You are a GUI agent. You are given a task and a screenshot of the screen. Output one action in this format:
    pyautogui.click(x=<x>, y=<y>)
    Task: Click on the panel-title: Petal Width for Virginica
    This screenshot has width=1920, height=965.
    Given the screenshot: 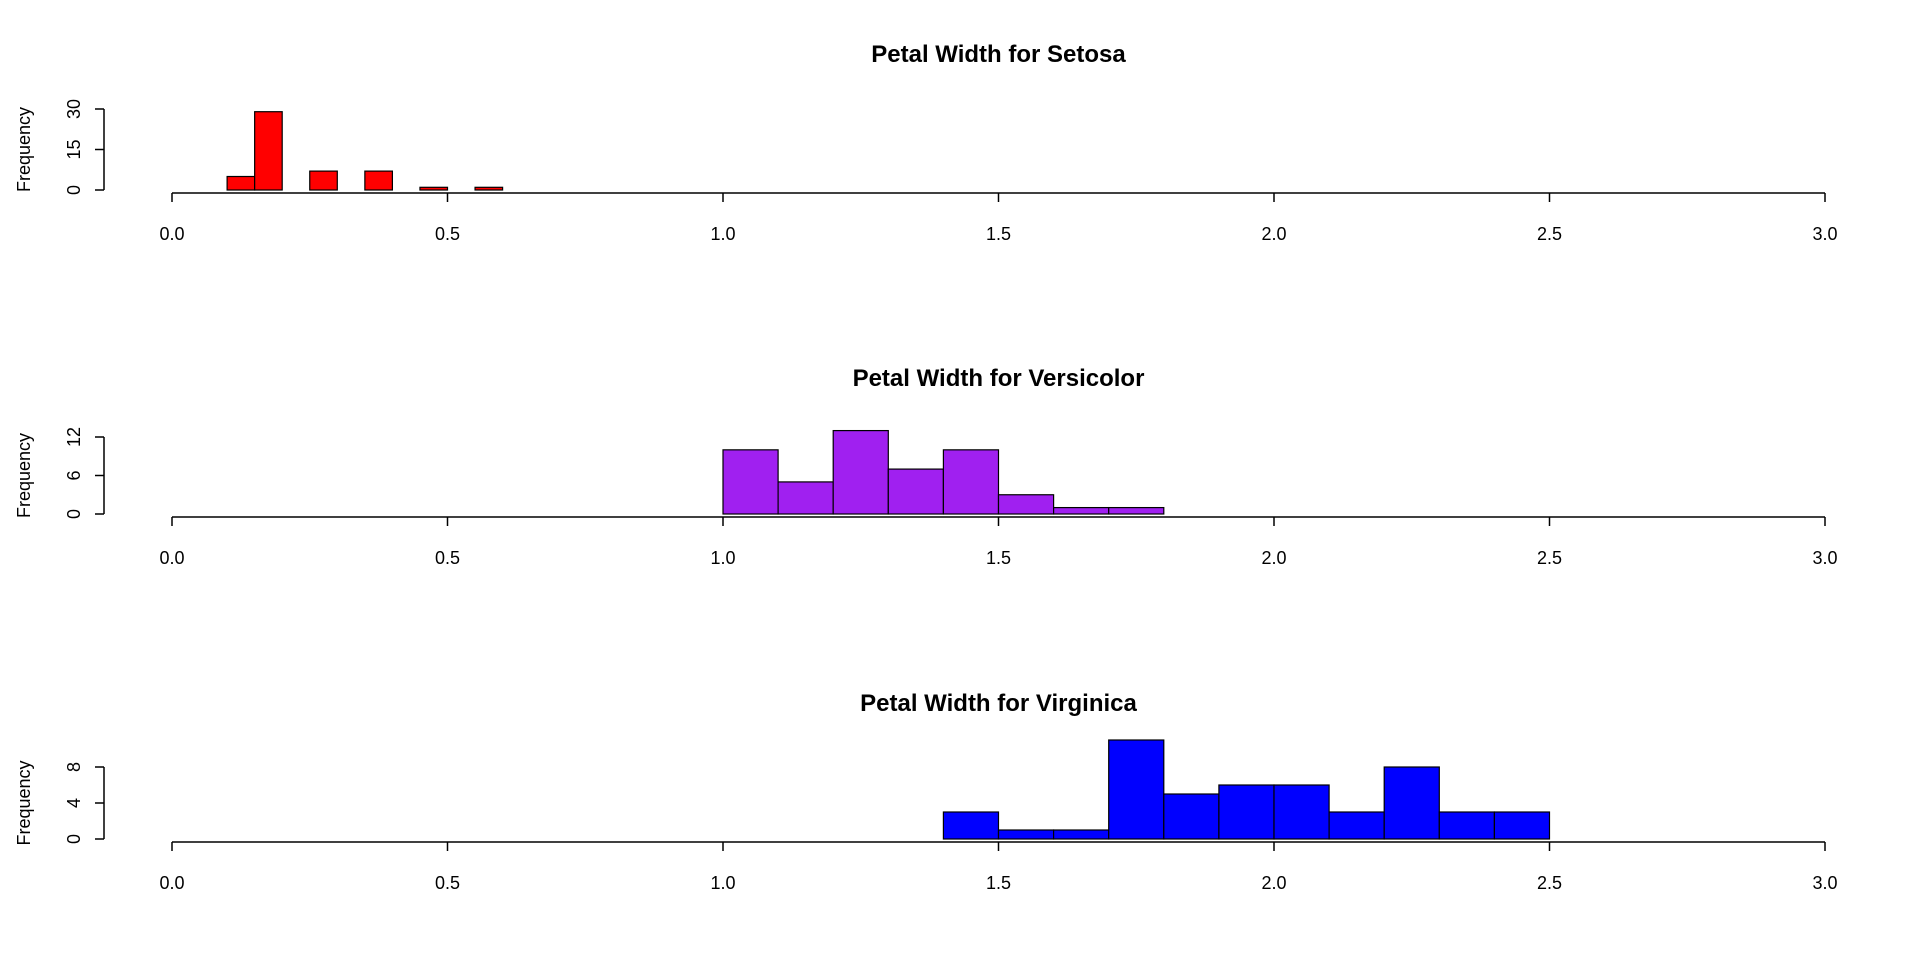 What is the action you would take?
    pyautogui.click(x=998, y=703)
    